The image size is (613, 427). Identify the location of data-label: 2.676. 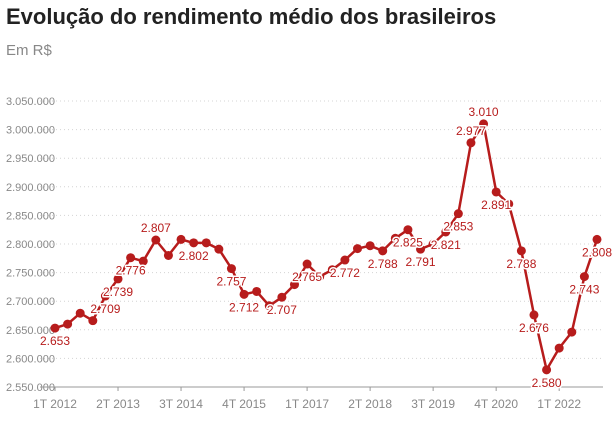
(534, 328).